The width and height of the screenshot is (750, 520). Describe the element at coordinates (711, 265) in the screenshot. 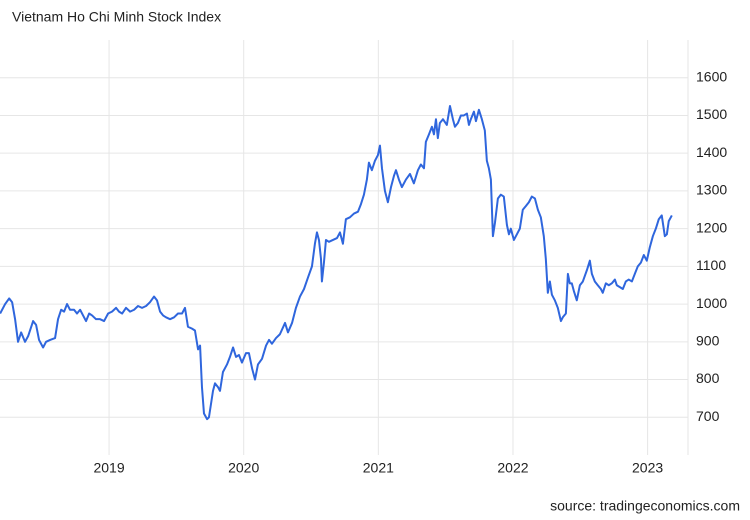

I see `y-tick-label: 1100` at that location.